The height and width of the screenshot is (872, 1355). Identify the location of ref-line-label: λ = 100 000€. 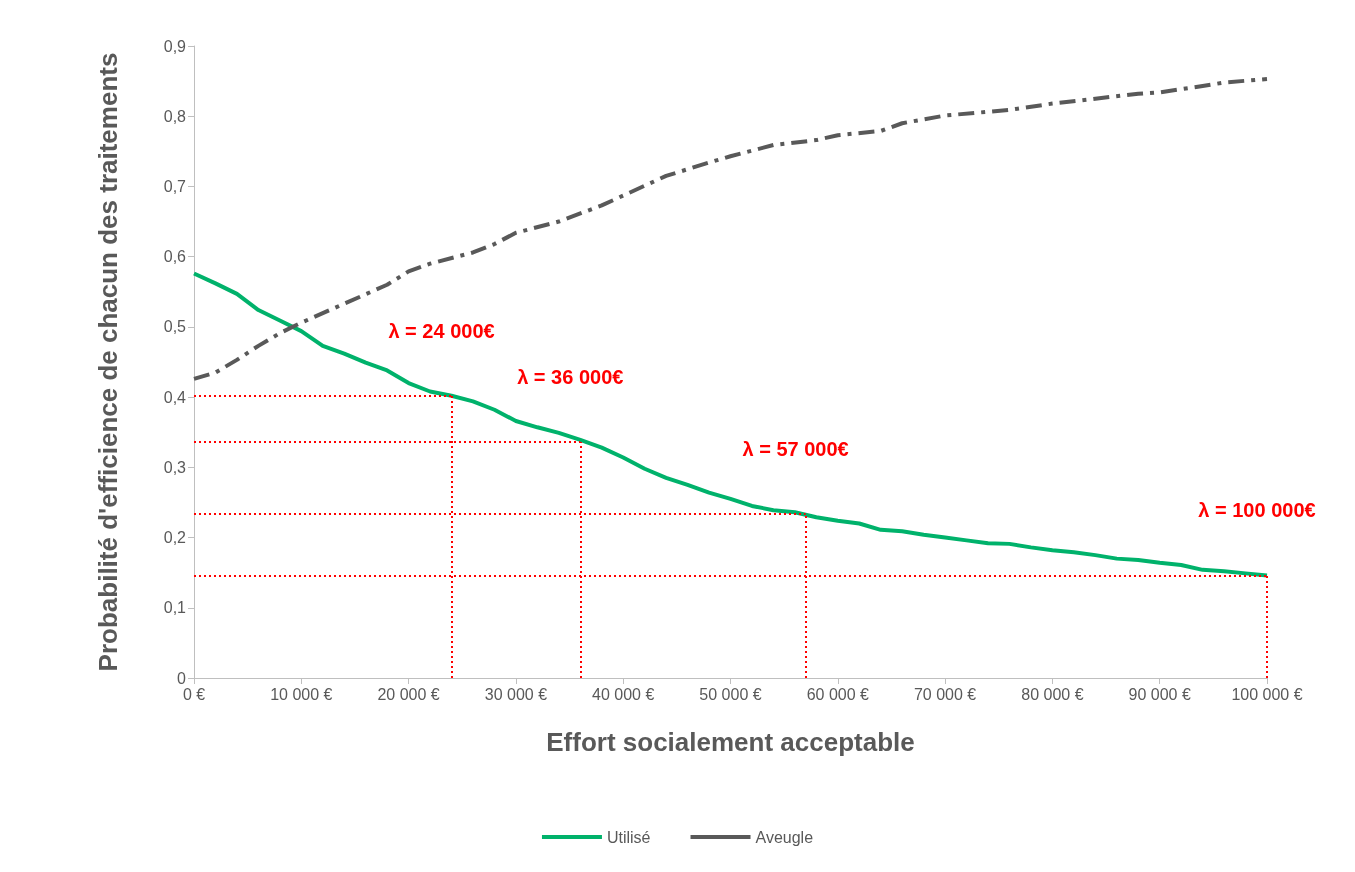
(1257, 510).